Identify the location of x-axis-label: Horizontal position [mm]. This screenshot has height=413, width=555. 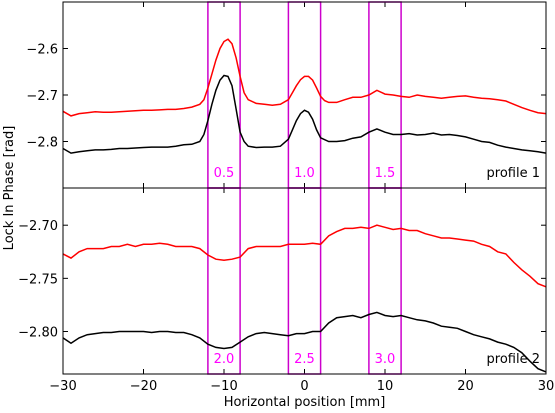
(305, 402).